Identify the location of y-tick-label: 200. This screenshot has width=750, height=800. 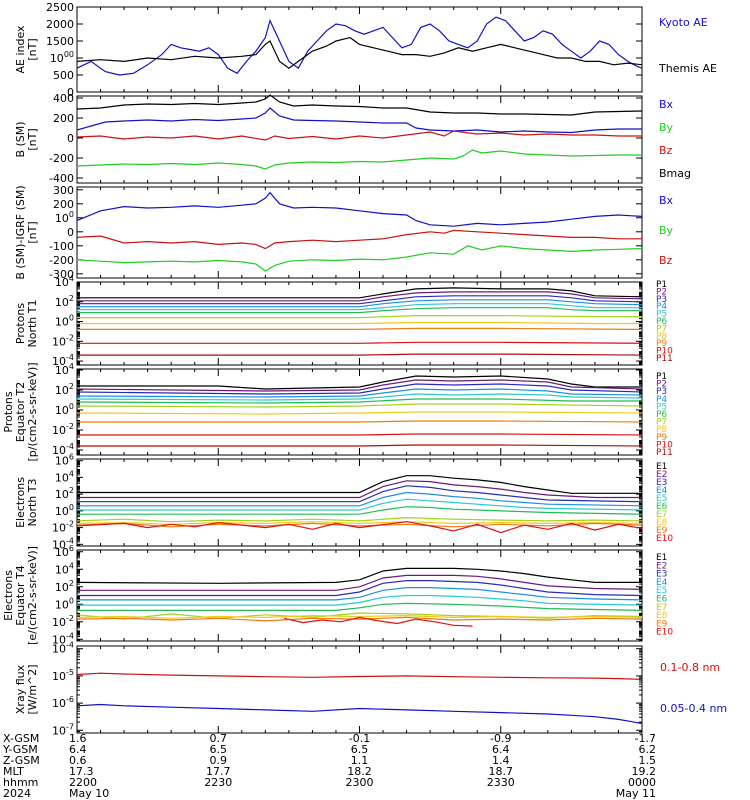
(63, 204).